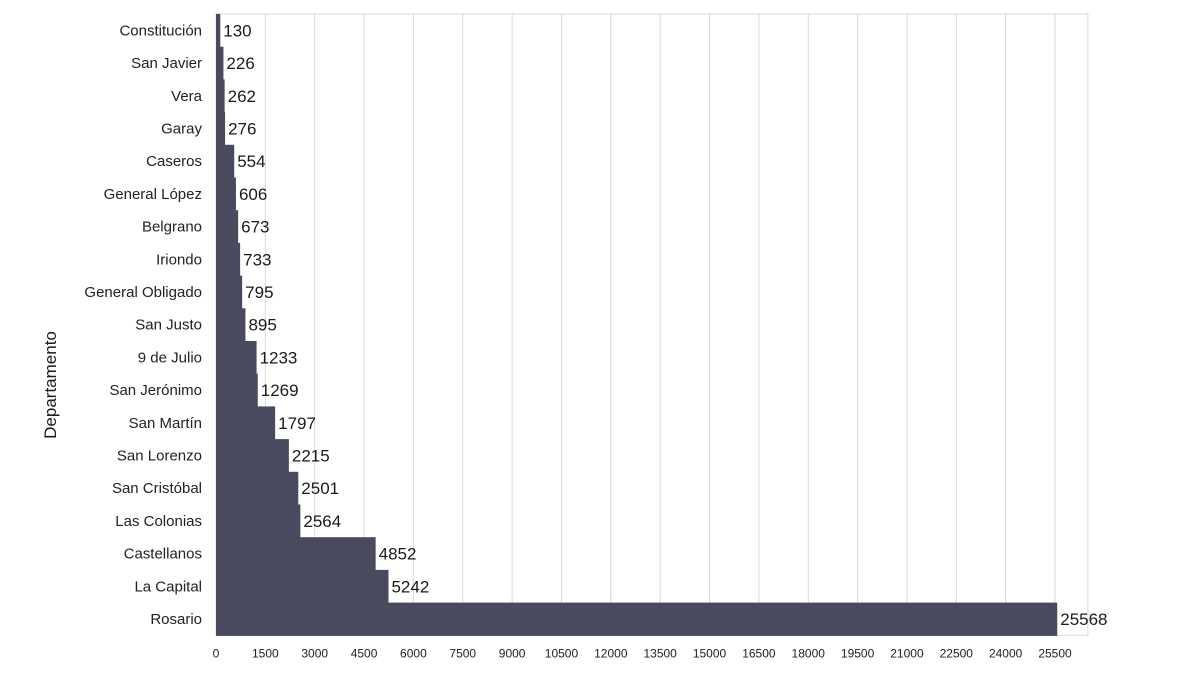 The height and width of the screenshot is (680, 1200). I want to click on category-label: San Cristóbal, so click(157, 488).